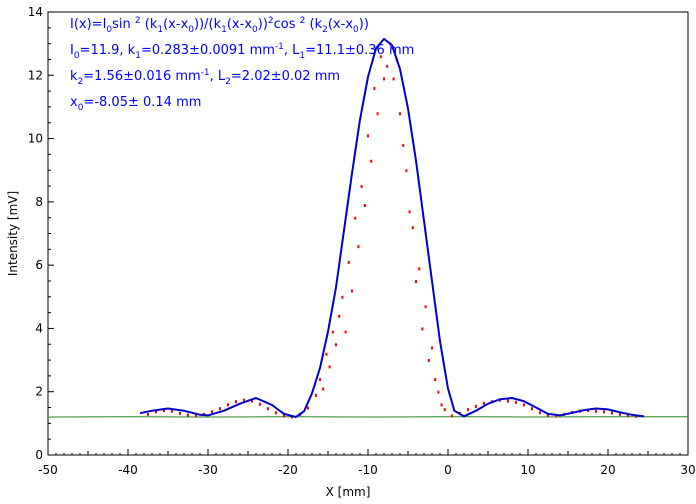 The height and width of the screenshot is (504, 696). What do you see at coordinates (35, 139) in the screenshot?
I see `y-tick-label: 10` at bounding box center [35, 139].